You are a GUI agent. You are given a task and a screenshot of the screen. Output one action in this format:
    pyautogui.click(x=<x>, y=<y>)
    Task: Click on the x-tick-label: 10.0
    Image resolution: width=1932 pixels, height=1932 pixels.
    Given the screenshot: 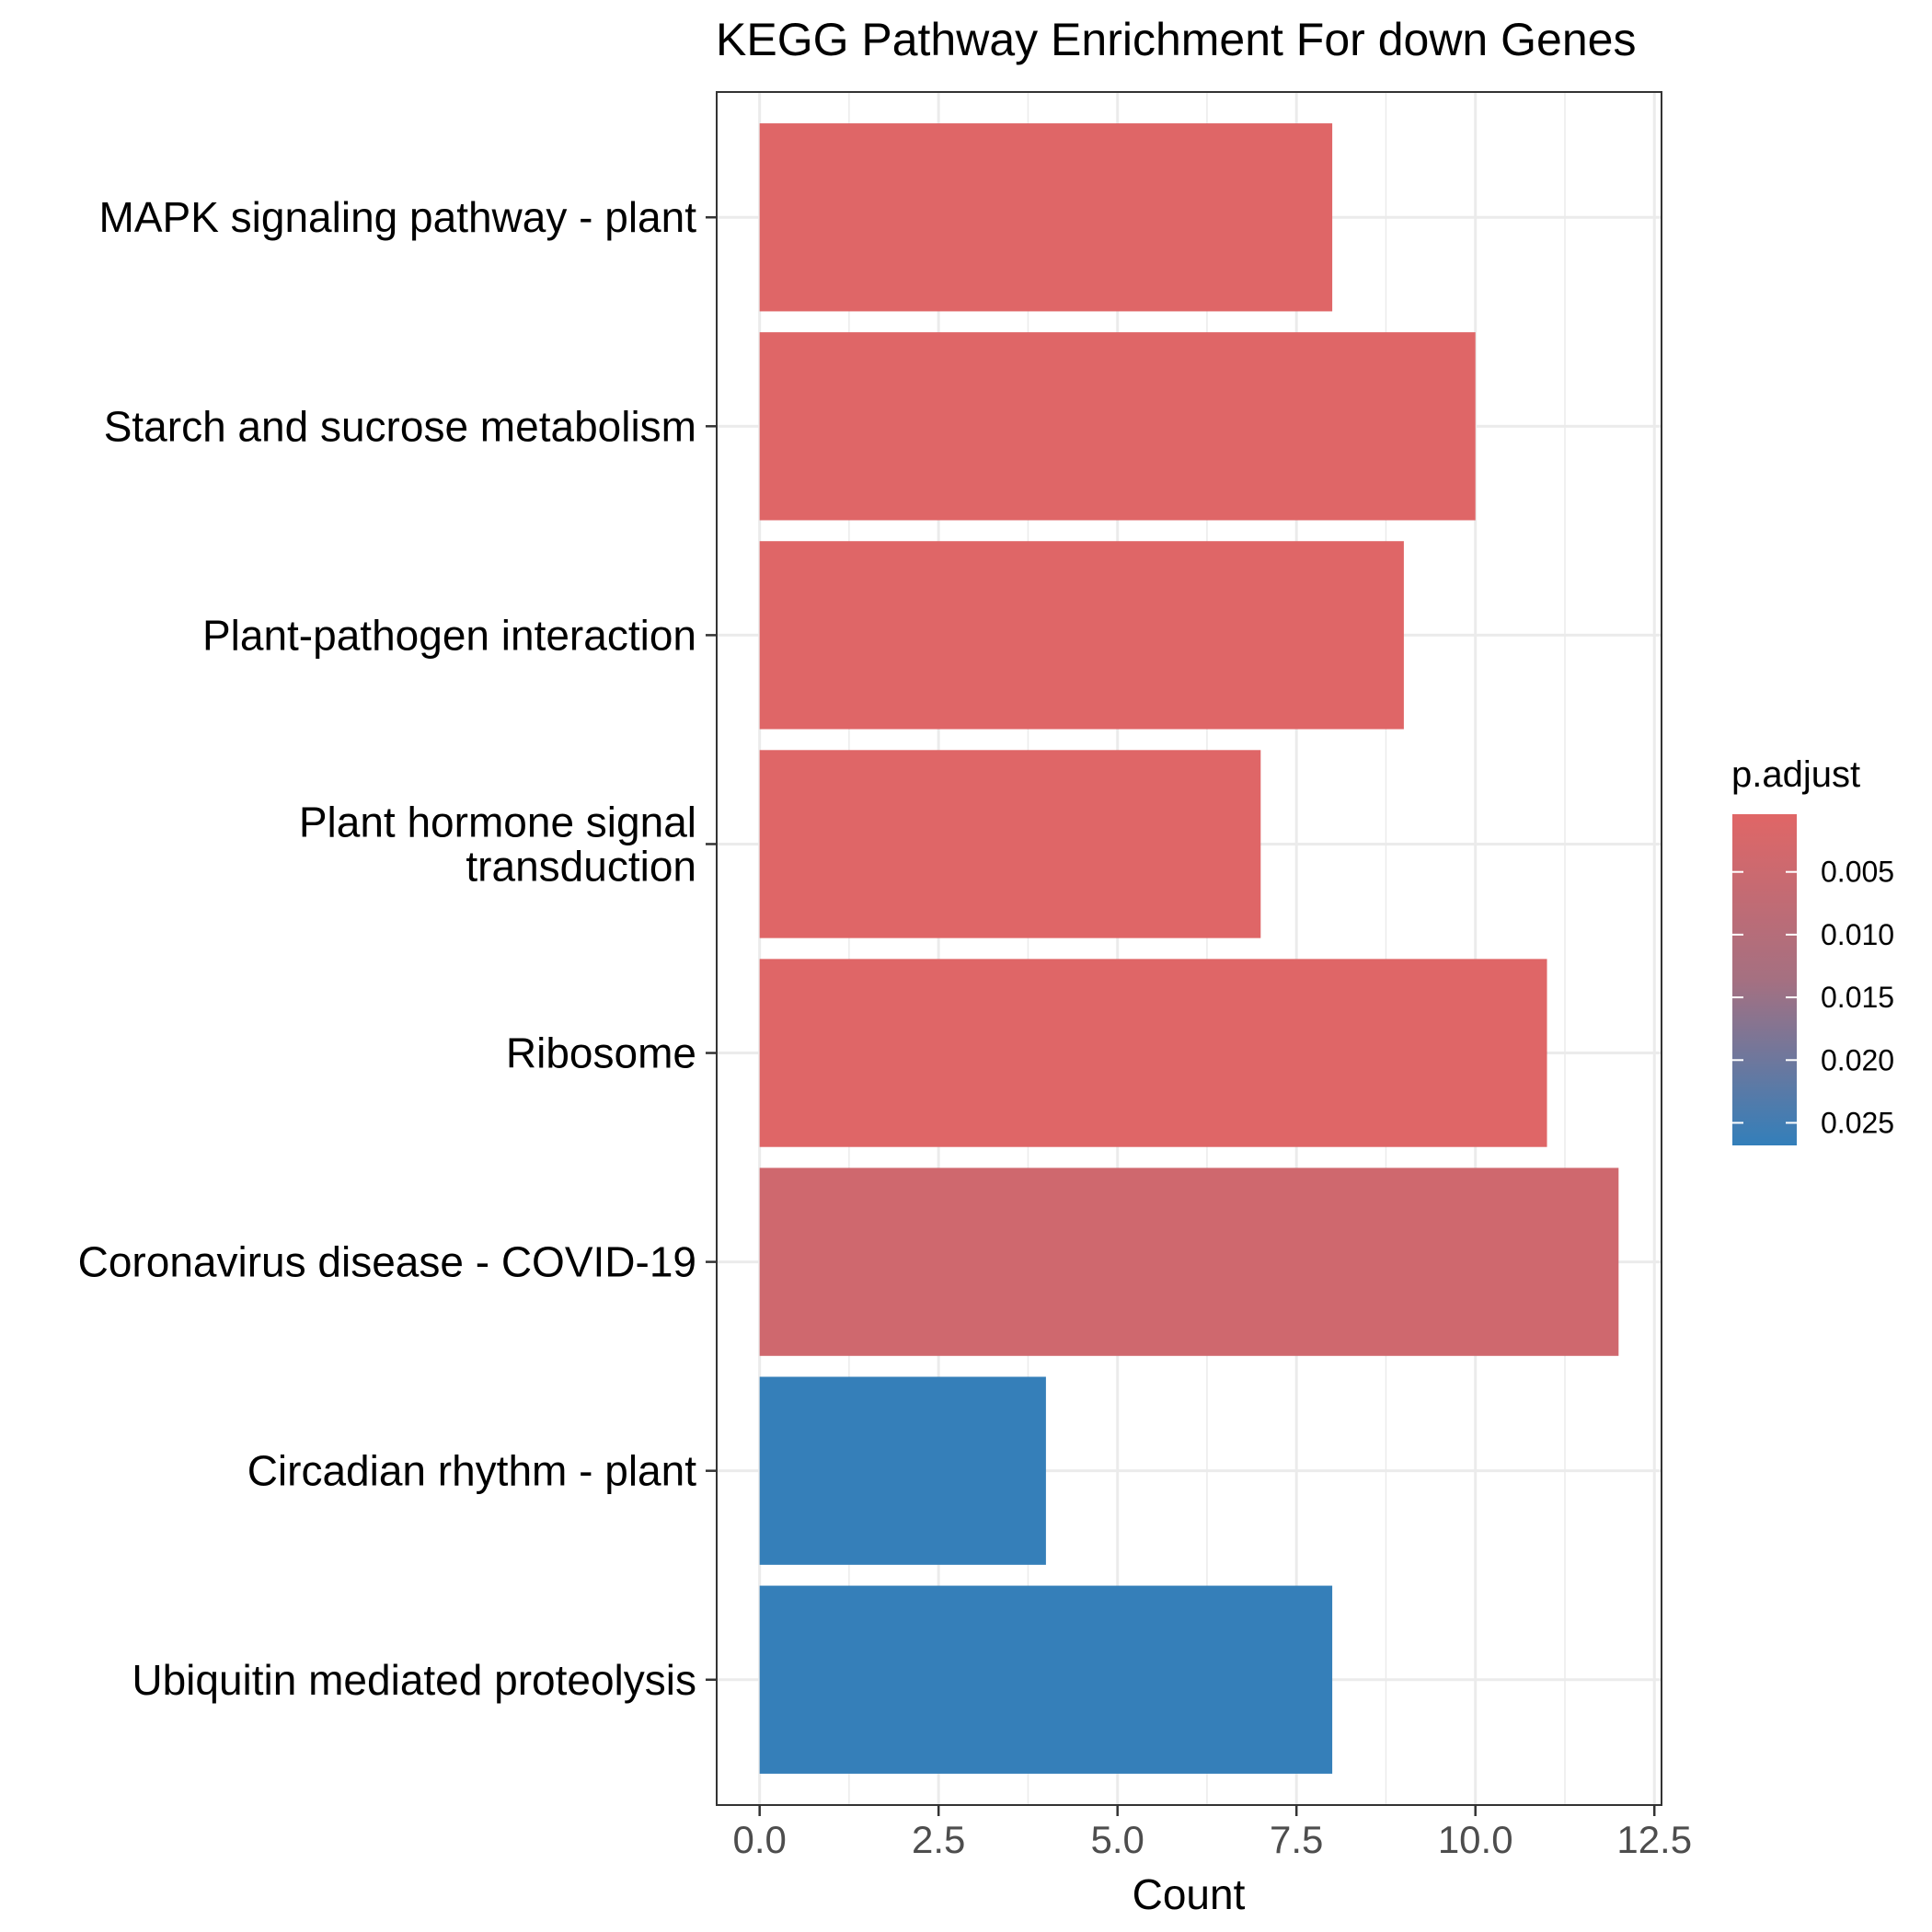 What is the action you would take?
    pyautogui.click(x=1475, y=1839)
    